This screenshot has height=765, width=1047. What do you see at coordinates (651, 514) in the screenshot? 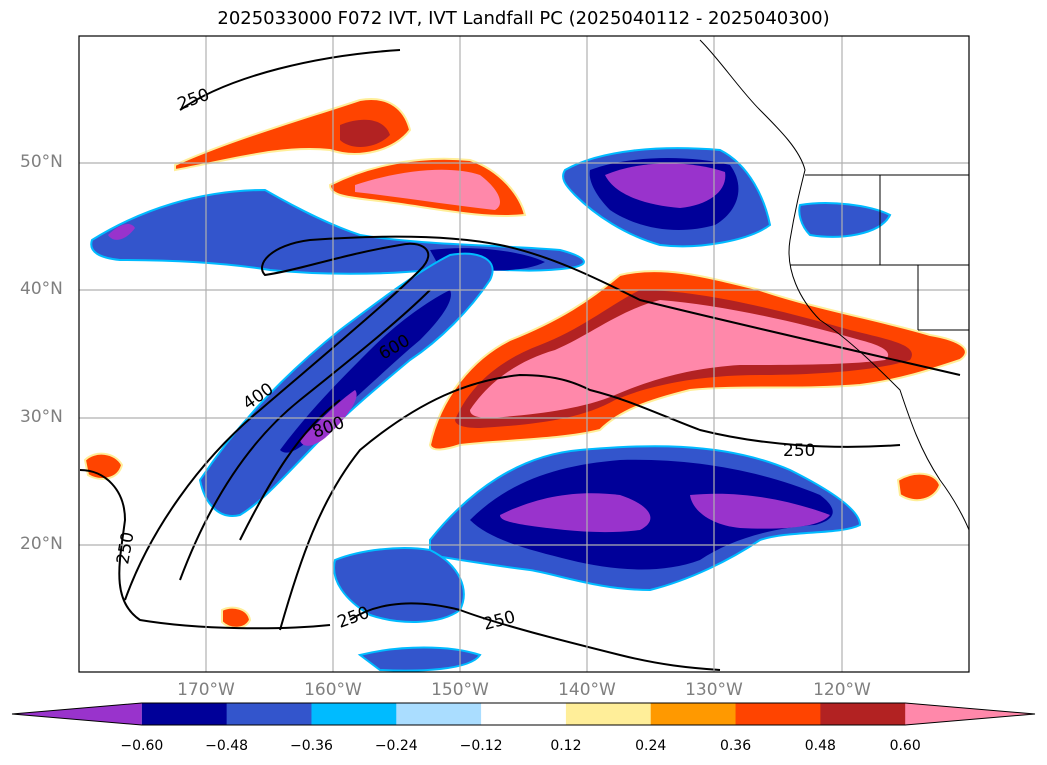
I see `negative-anomaly-south-dark` at bounding box center [651, 514].